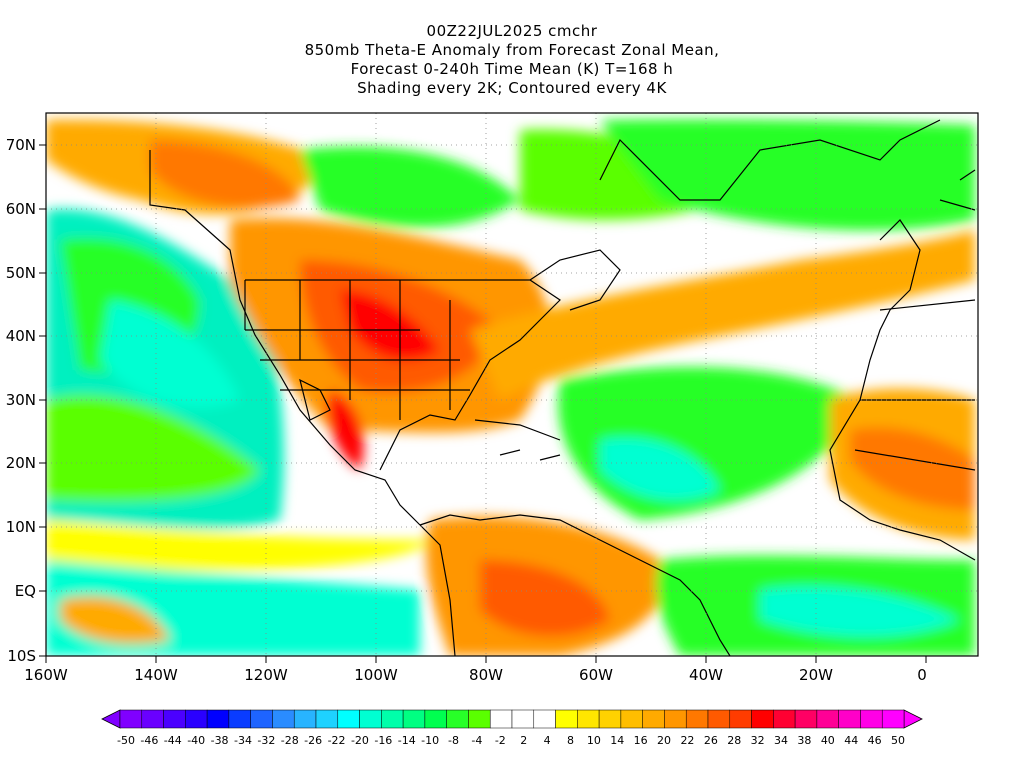  What do you see at coordinates (21, 336) in the screenshot?
I see `y-tick-label: 40N` at bounding box center [21, 336].